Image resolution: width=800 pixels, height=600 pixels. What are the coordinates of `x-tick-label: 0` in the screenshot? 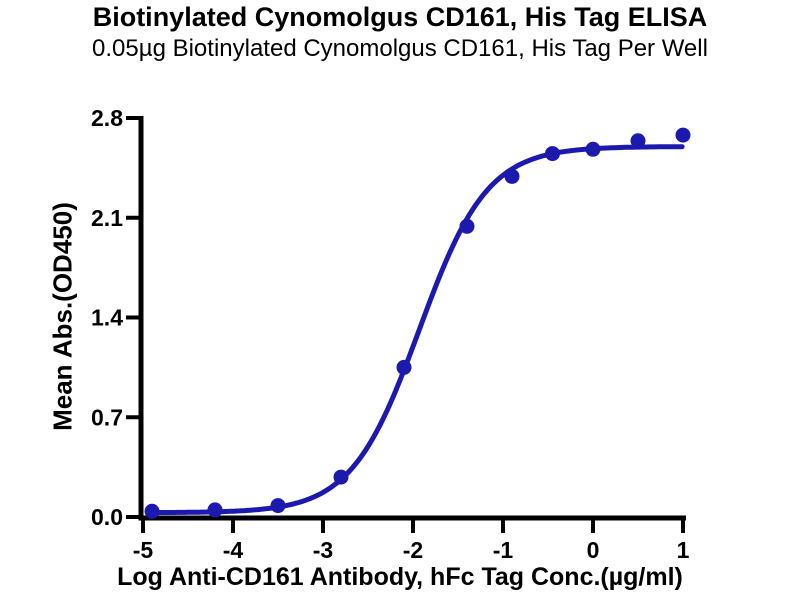 It's located at (593, 550).